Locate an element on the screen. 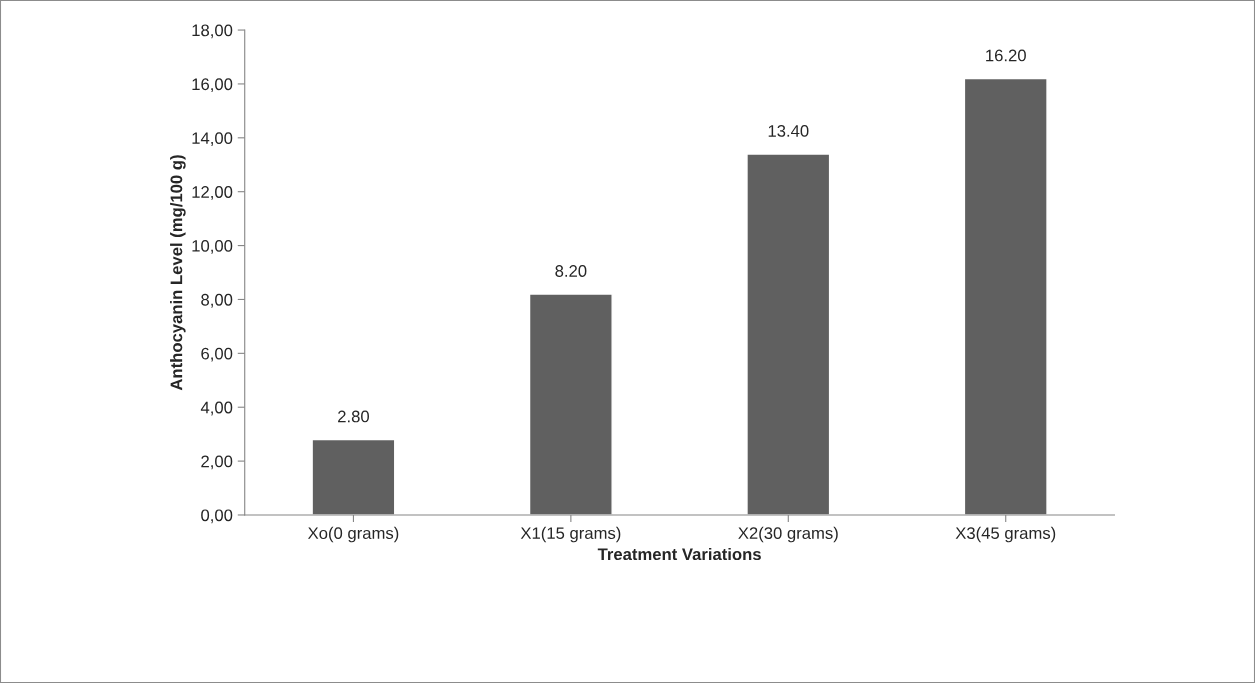 Image resolution: width=1255 pixels, height=683 pixels. y-tick-label: 12,00 is located at coordinates (212, 193).